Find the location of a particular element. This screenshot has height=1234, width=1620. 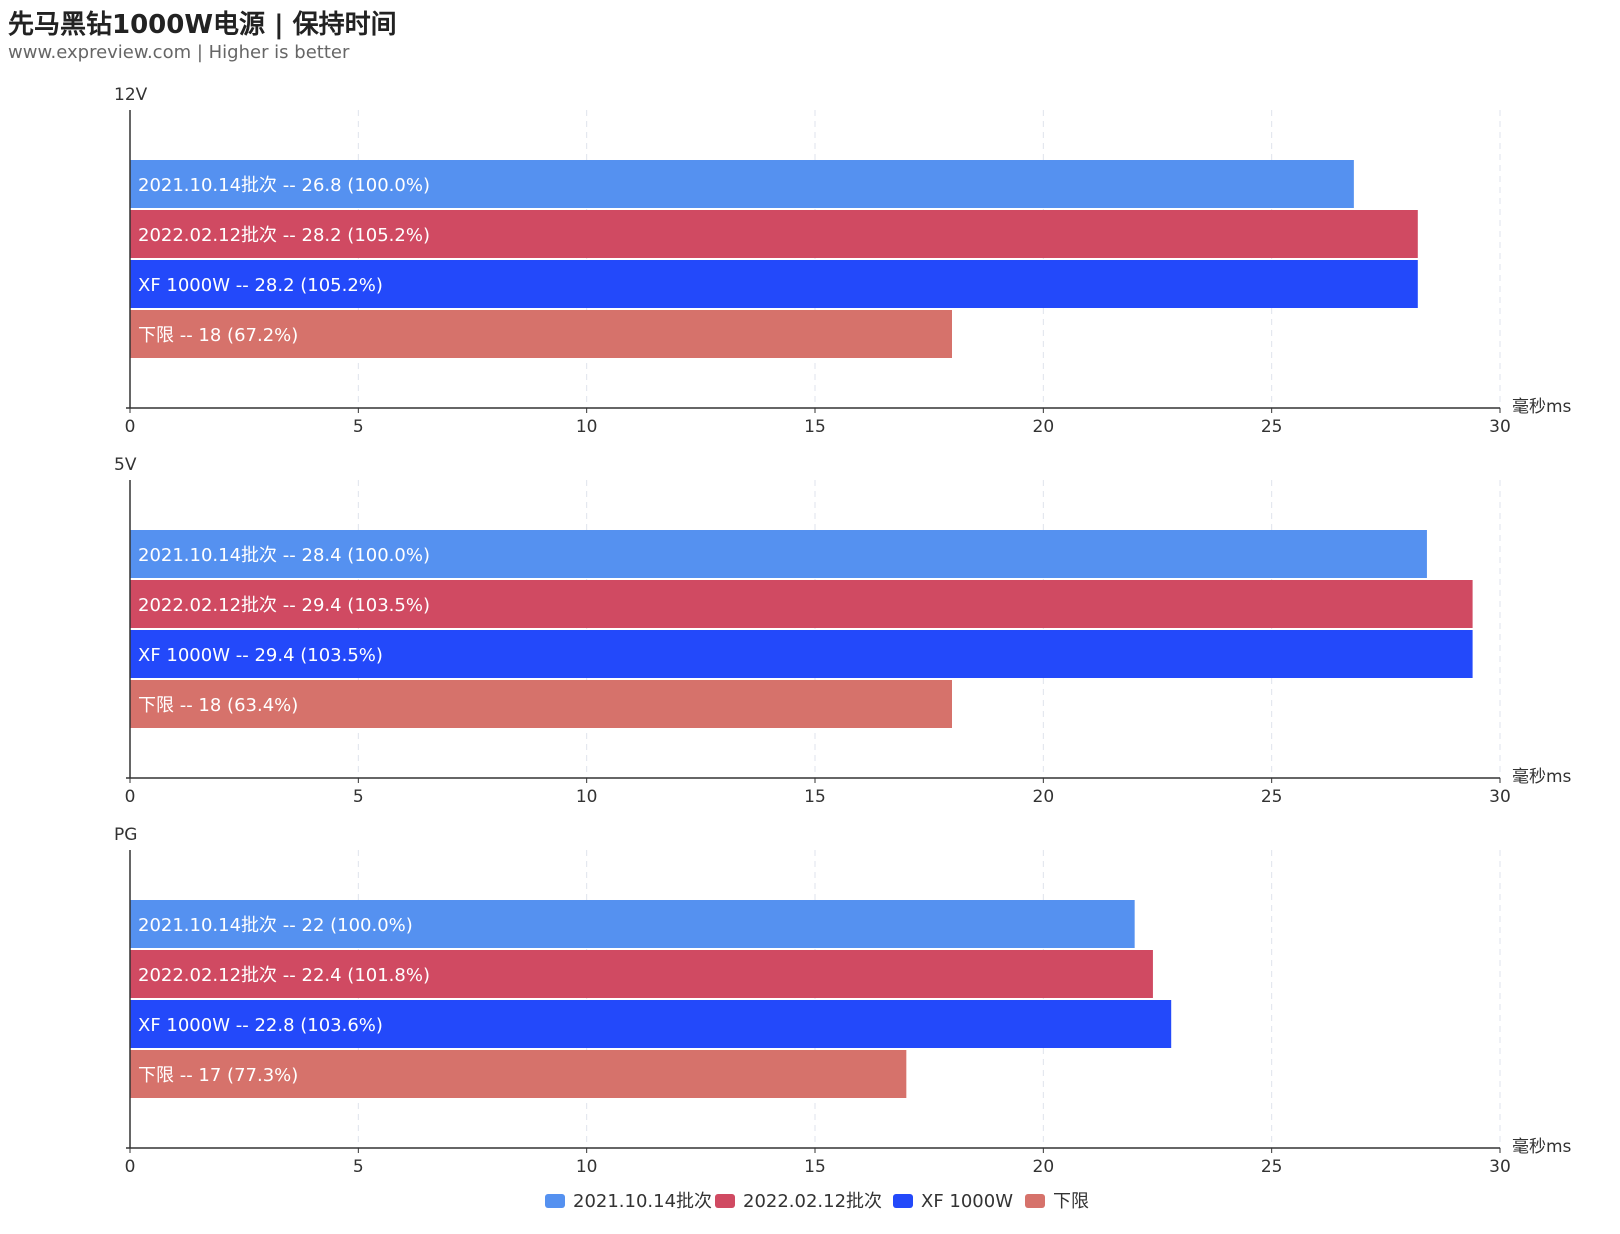

chart-subtitle: www.expreview.com | Higher is better is located at coordinates (179, 52).